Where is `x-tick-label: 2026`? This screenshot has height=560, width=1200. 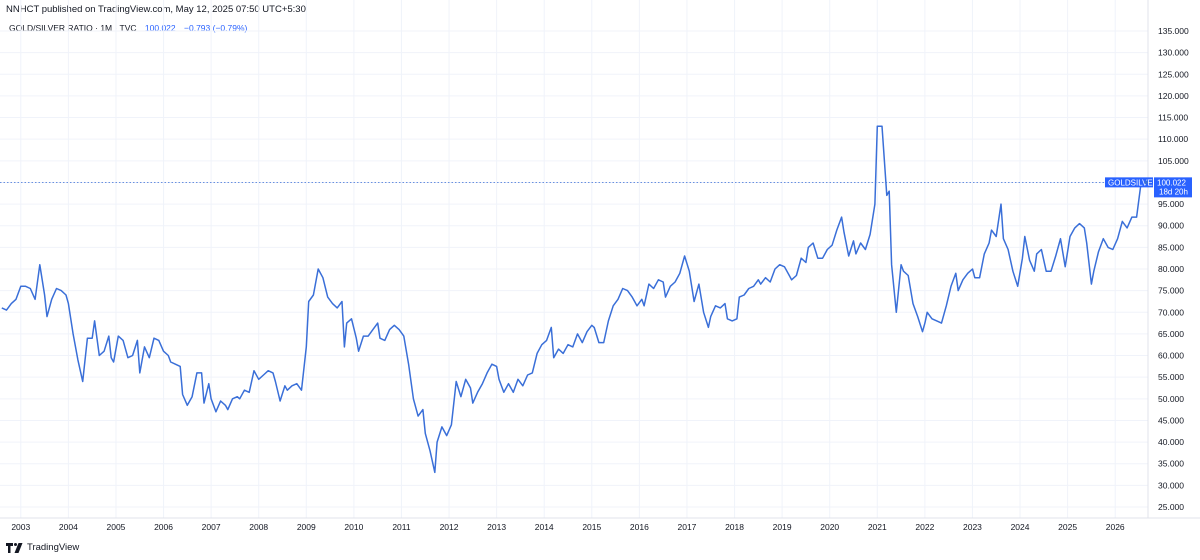 x-tick-label: 2026 is located at coordinates (1115, 527).